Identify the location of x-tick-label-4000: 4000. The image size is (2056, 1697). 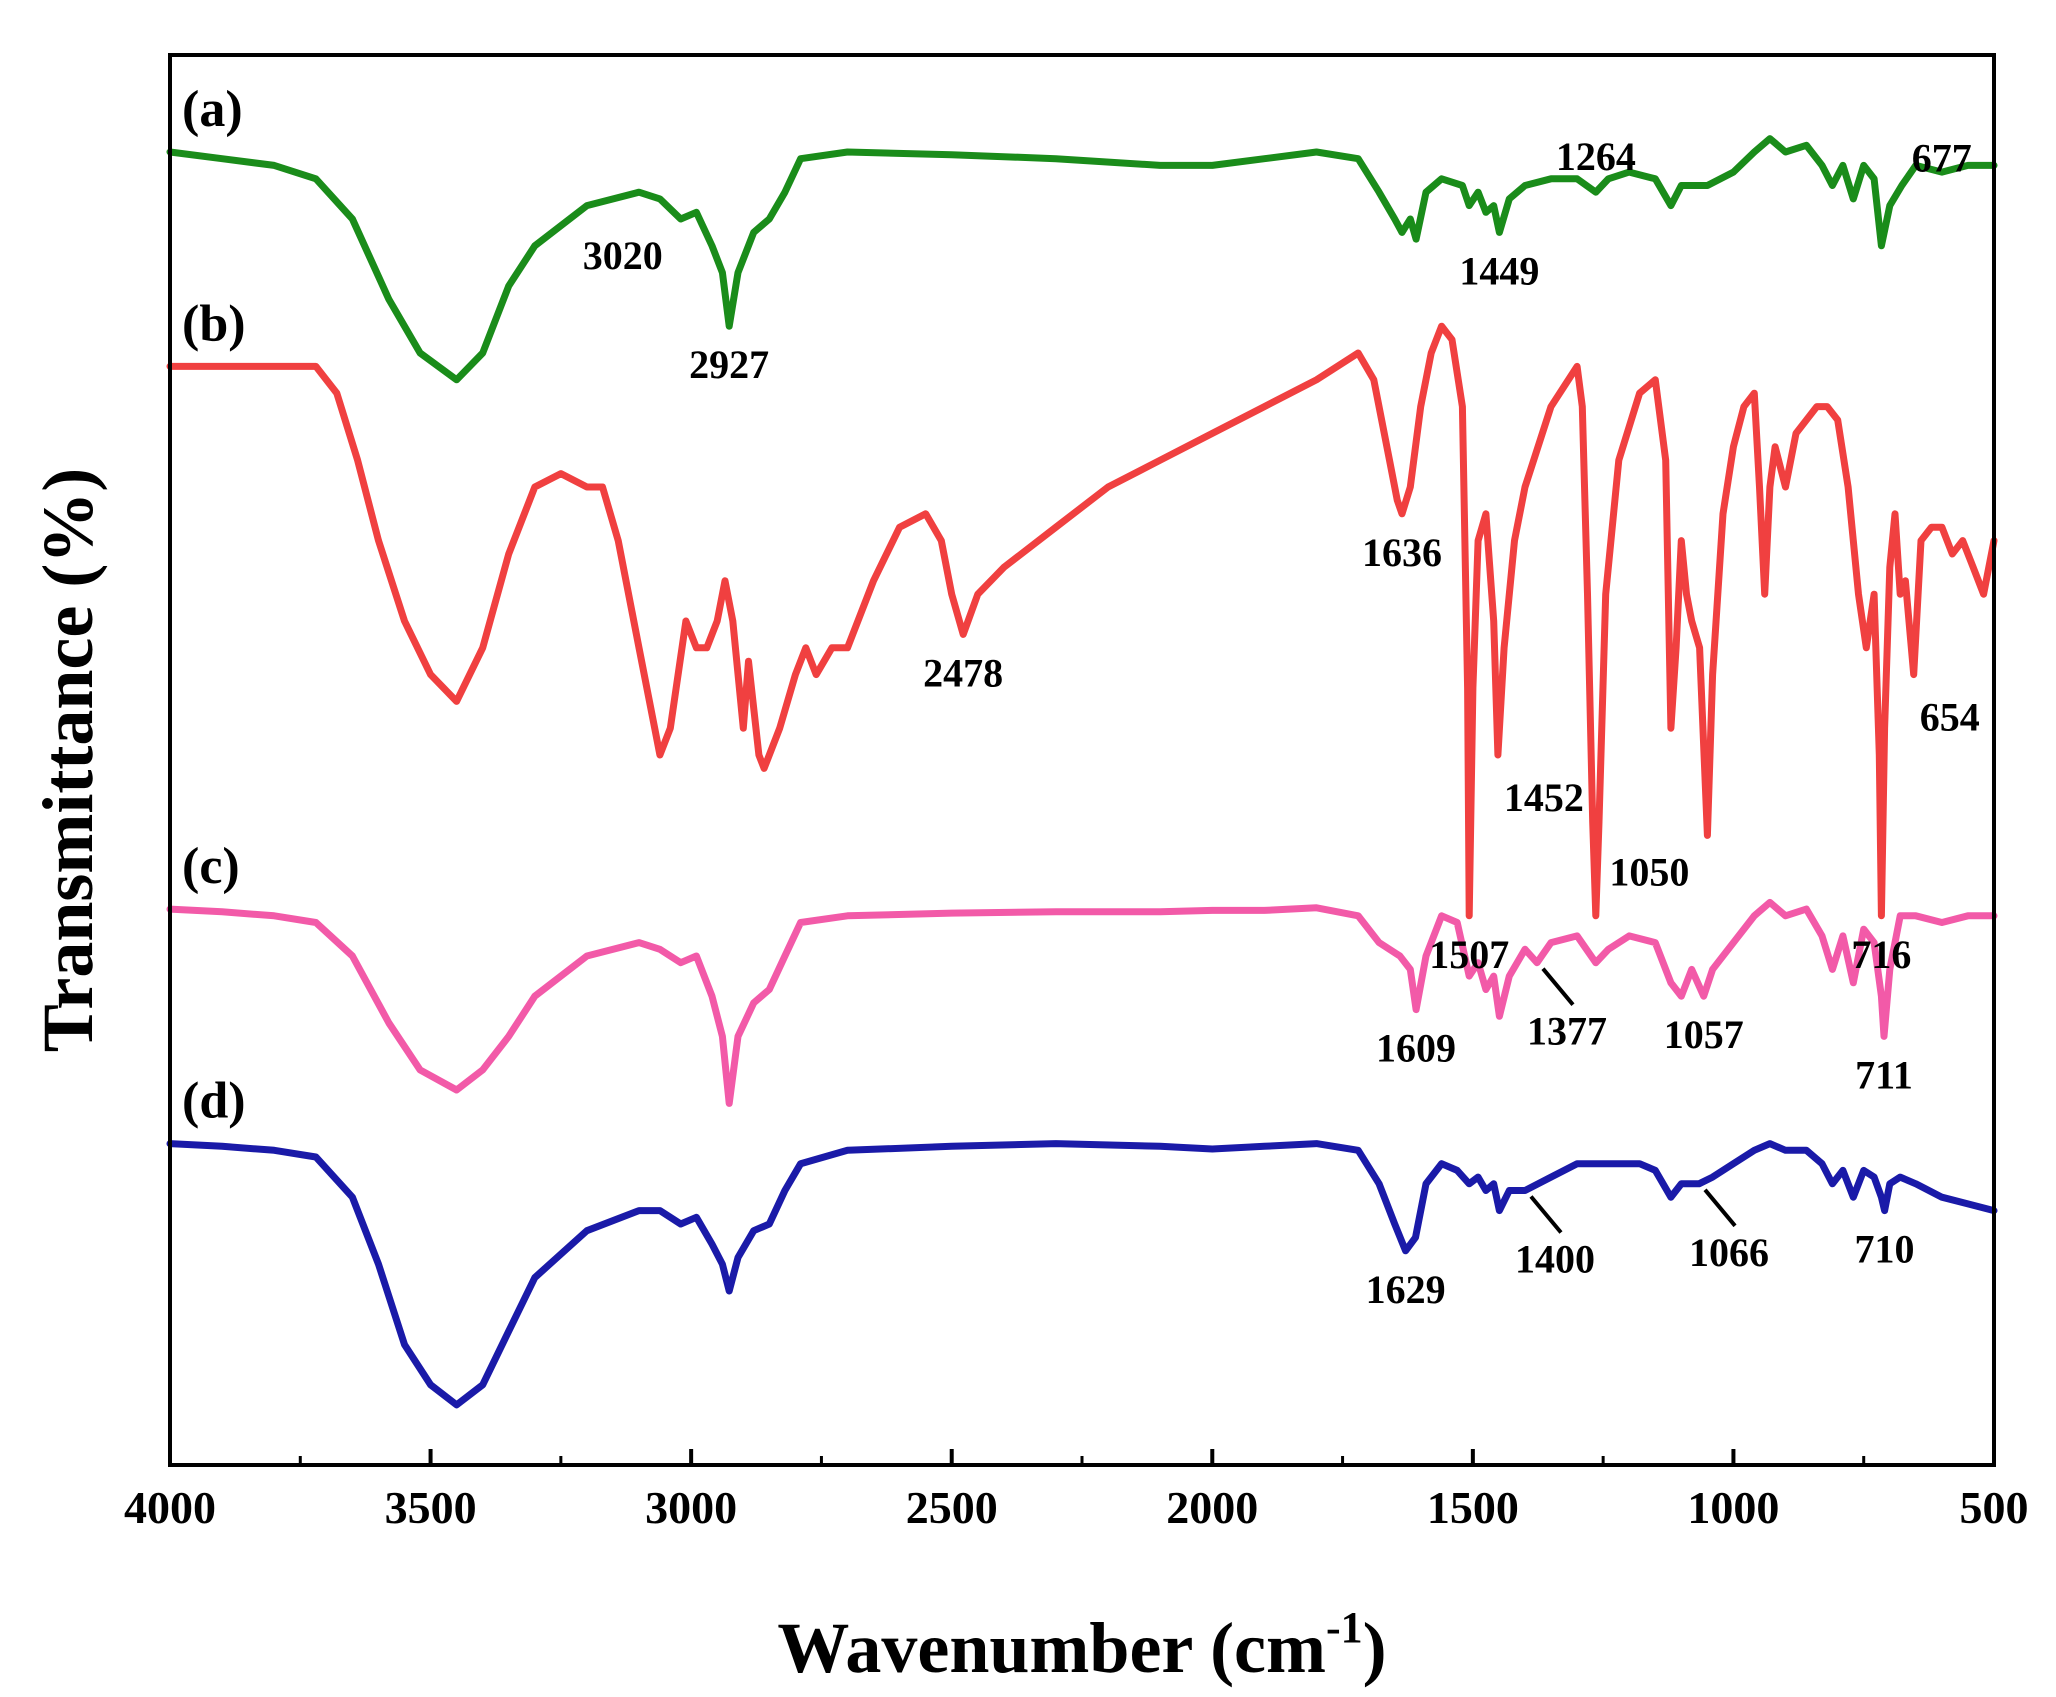
(170, 1507).